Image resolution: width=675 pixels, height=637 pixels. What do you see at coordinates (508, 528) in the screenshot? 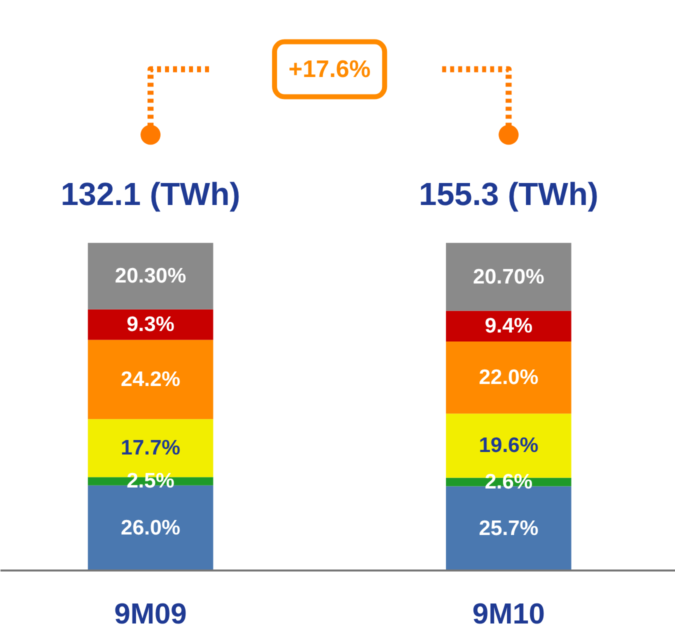
I see `data-label: 25.7%` at bounding box center [508, 528].